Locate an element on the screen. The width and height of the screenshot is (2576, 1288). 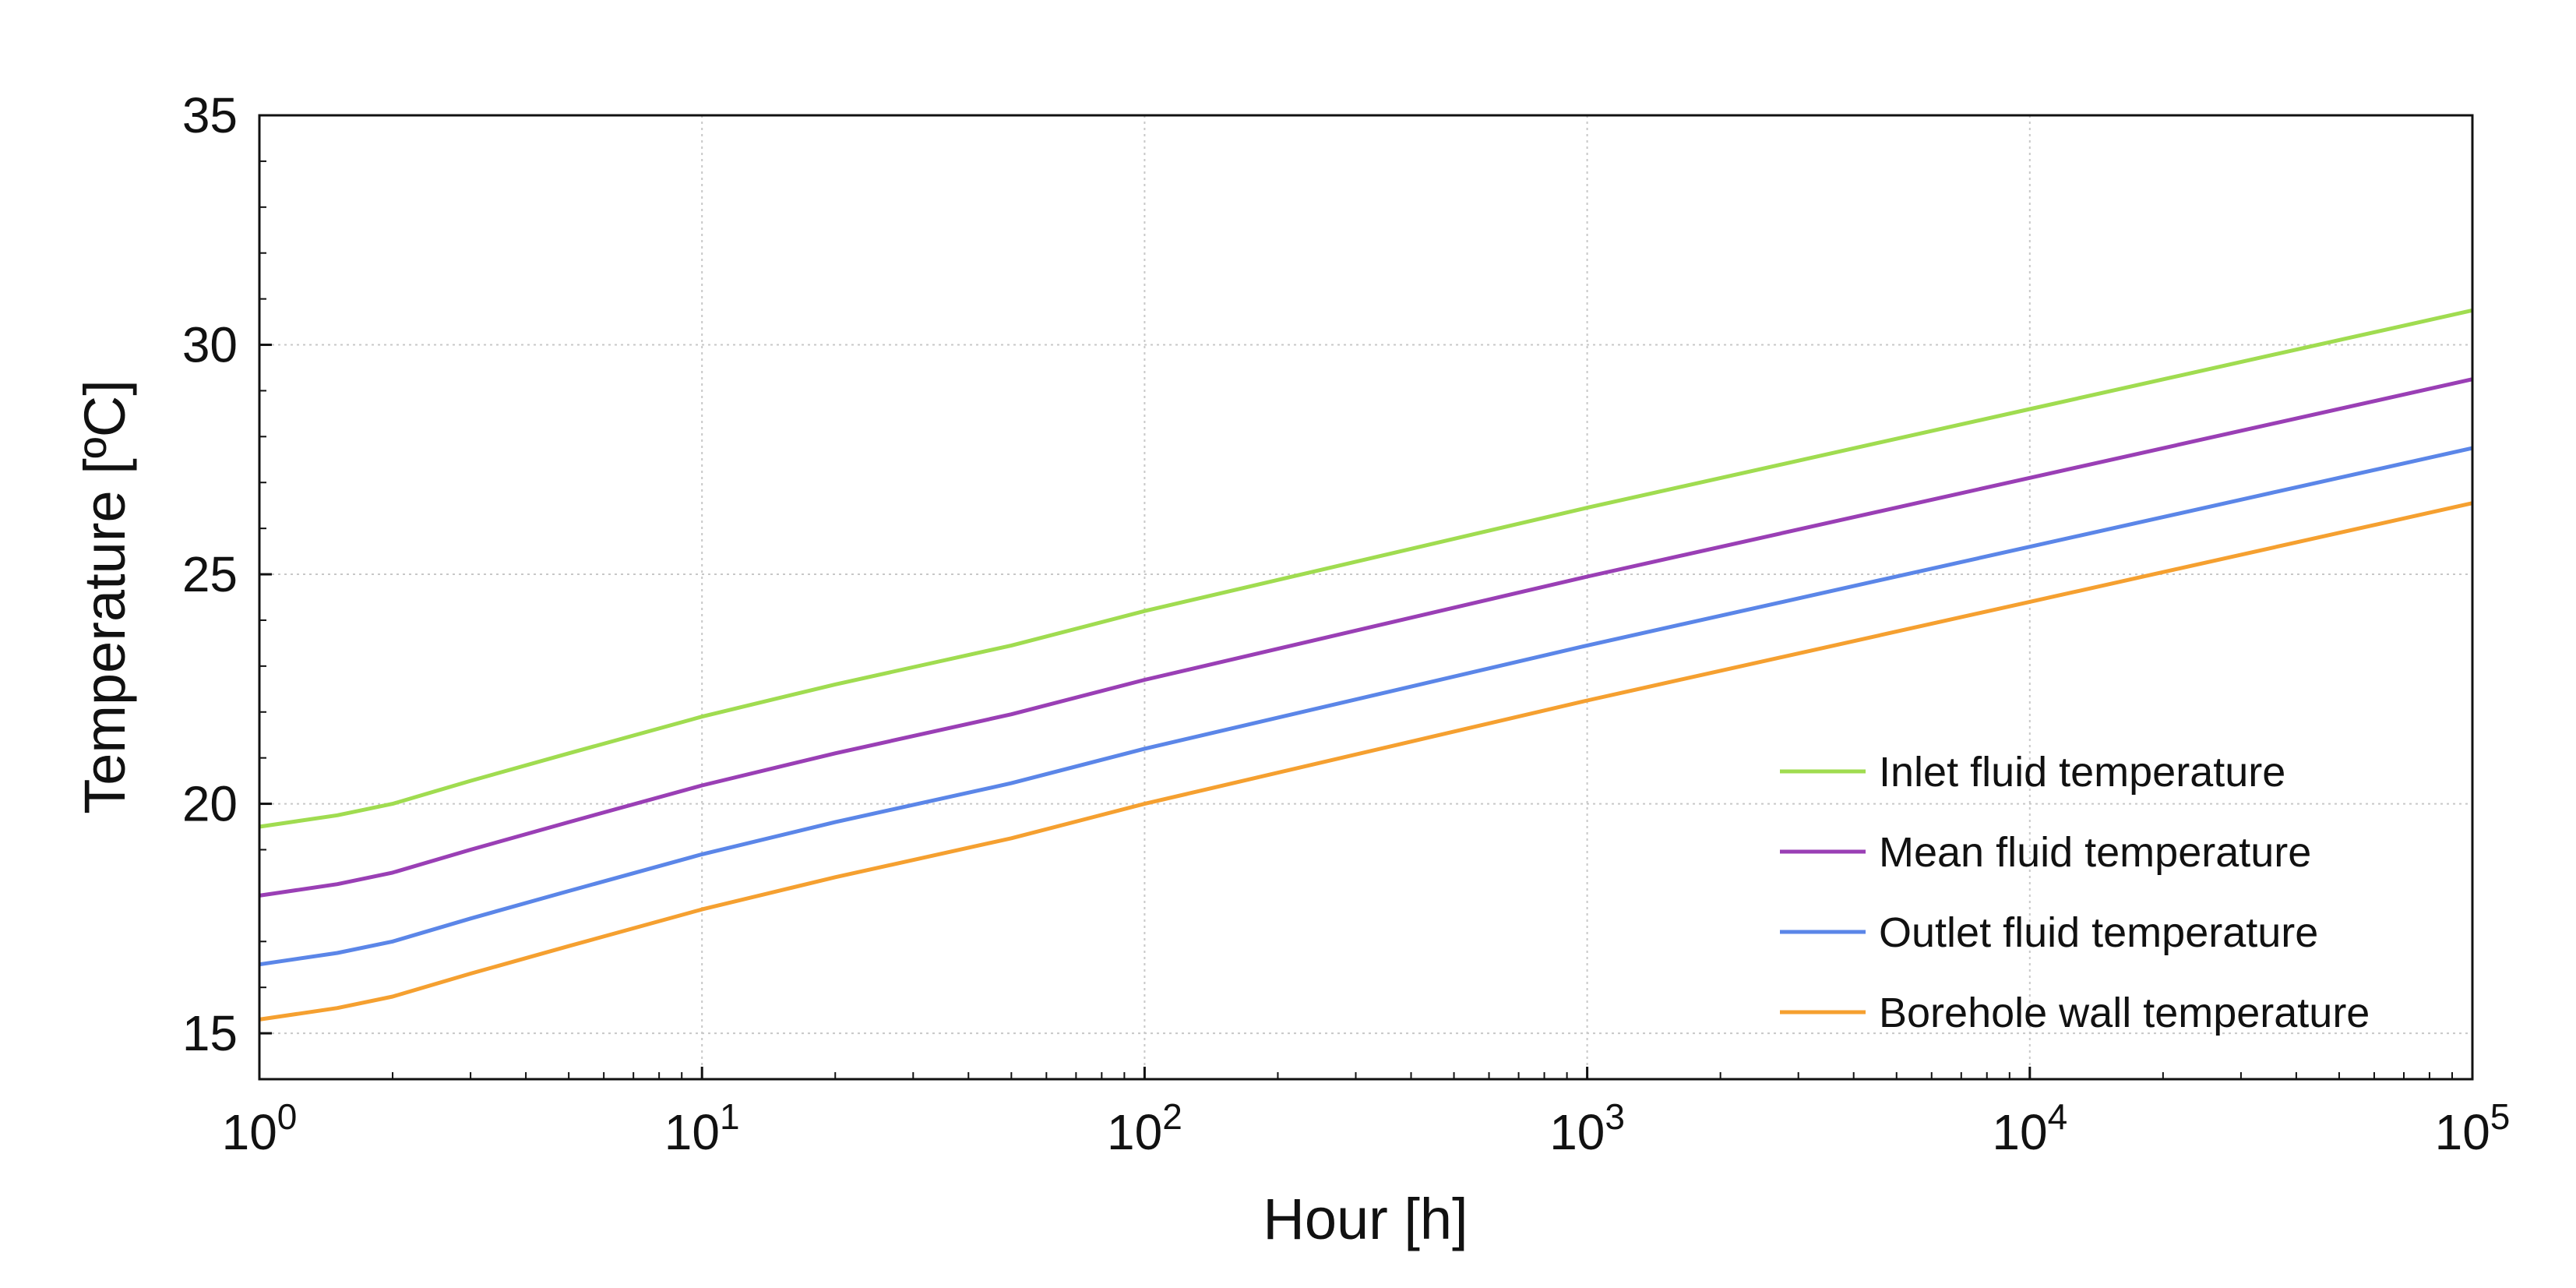
y-tick-label: 35 is located at coordinates (210, 115).